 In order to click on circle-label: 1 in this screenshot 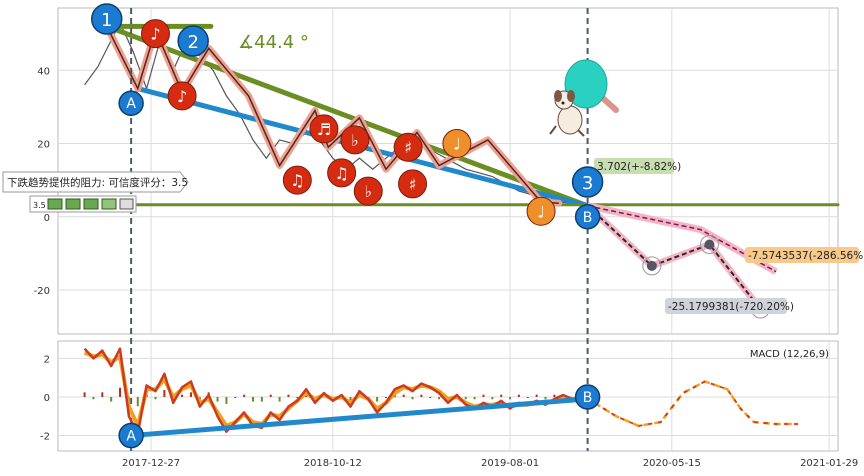, I will do `click(107, 19)`.